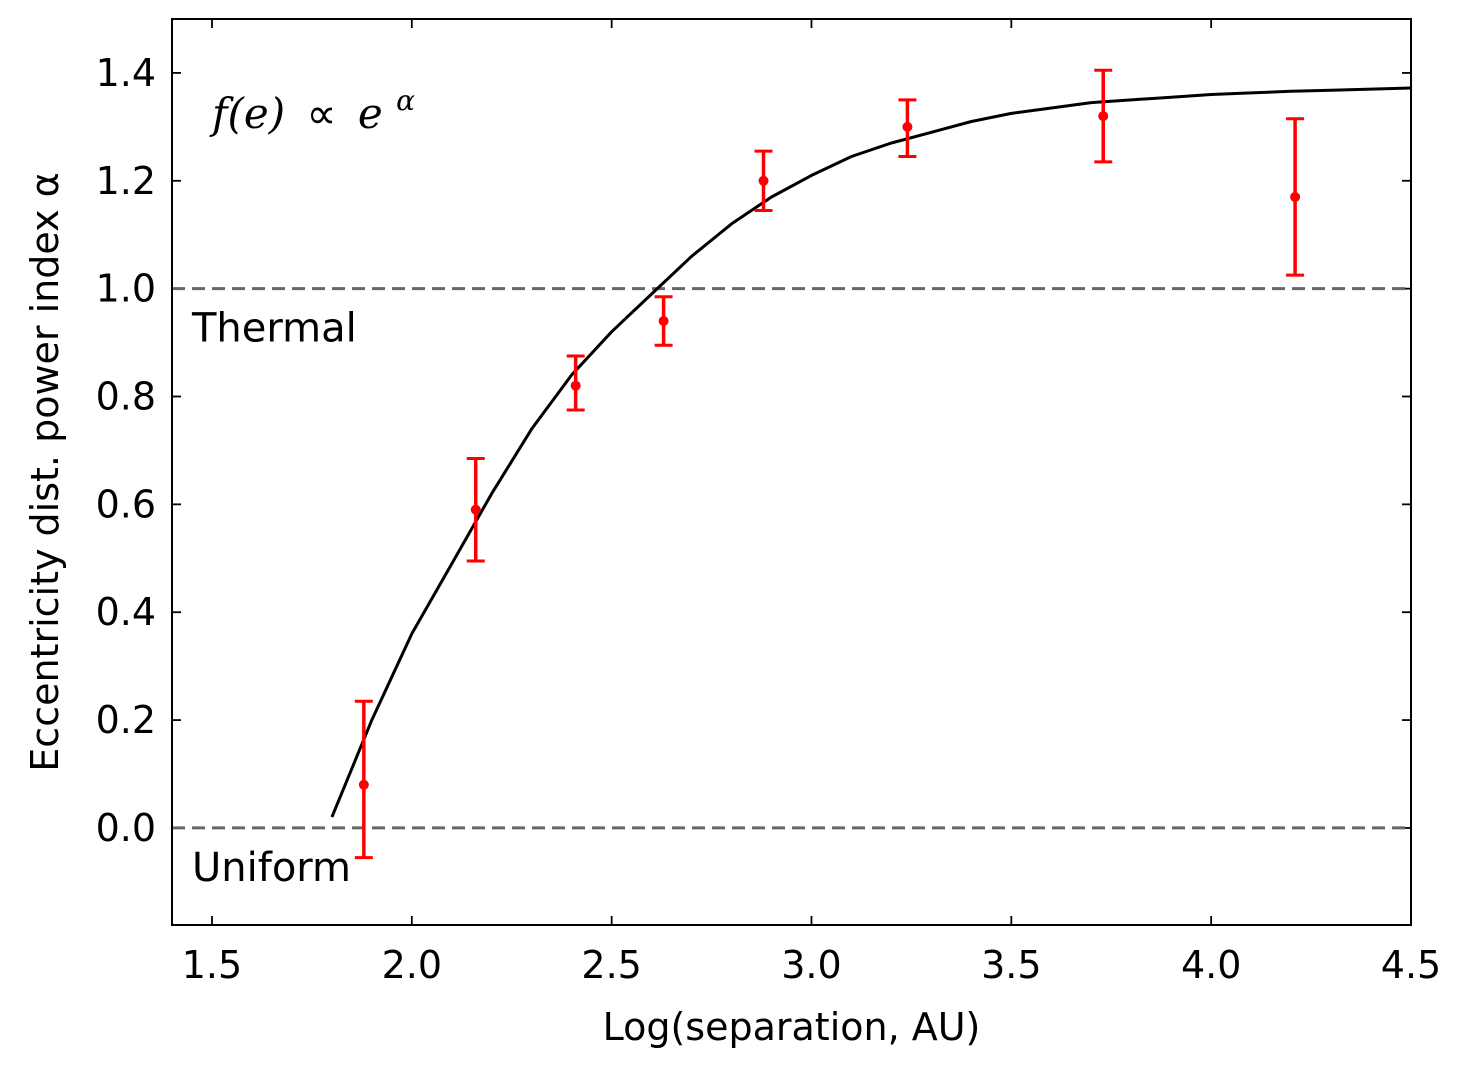  I want to click on reference-line-label: Thermal, so click(274, 329).